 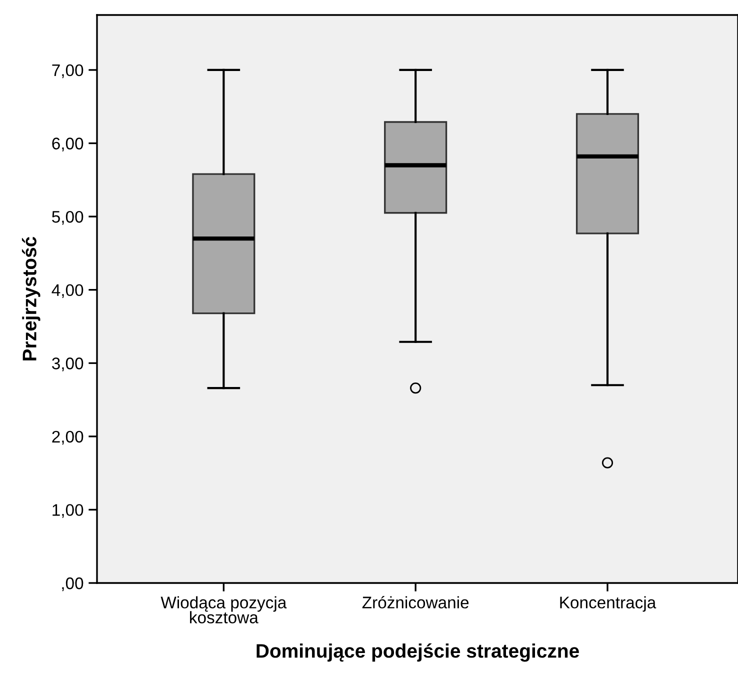 What do you see at coordinates (417, 652) in the screenshot?
I see `x-axis-title: Dominujące podejście strategiczne` at bounding box center [417, 652].